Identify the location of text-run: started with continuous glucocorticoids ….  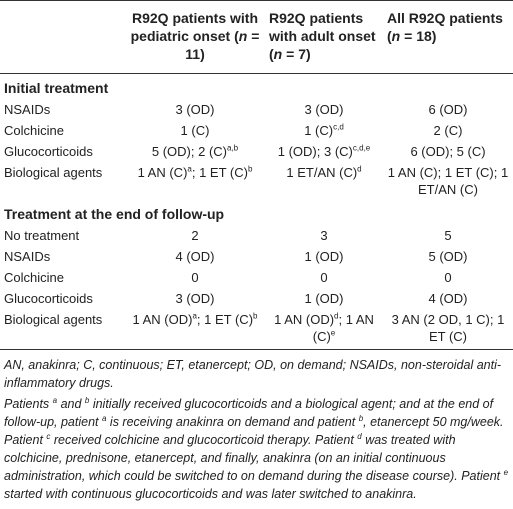
(210, 494).